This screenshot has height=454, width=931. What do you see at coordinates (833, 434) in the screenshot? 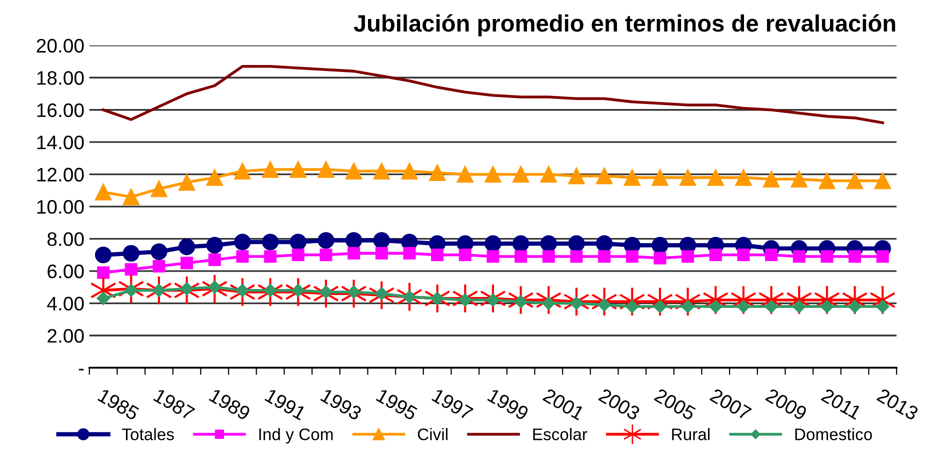
I see `legend-label: Domestico` at bounding box center [833, 434].